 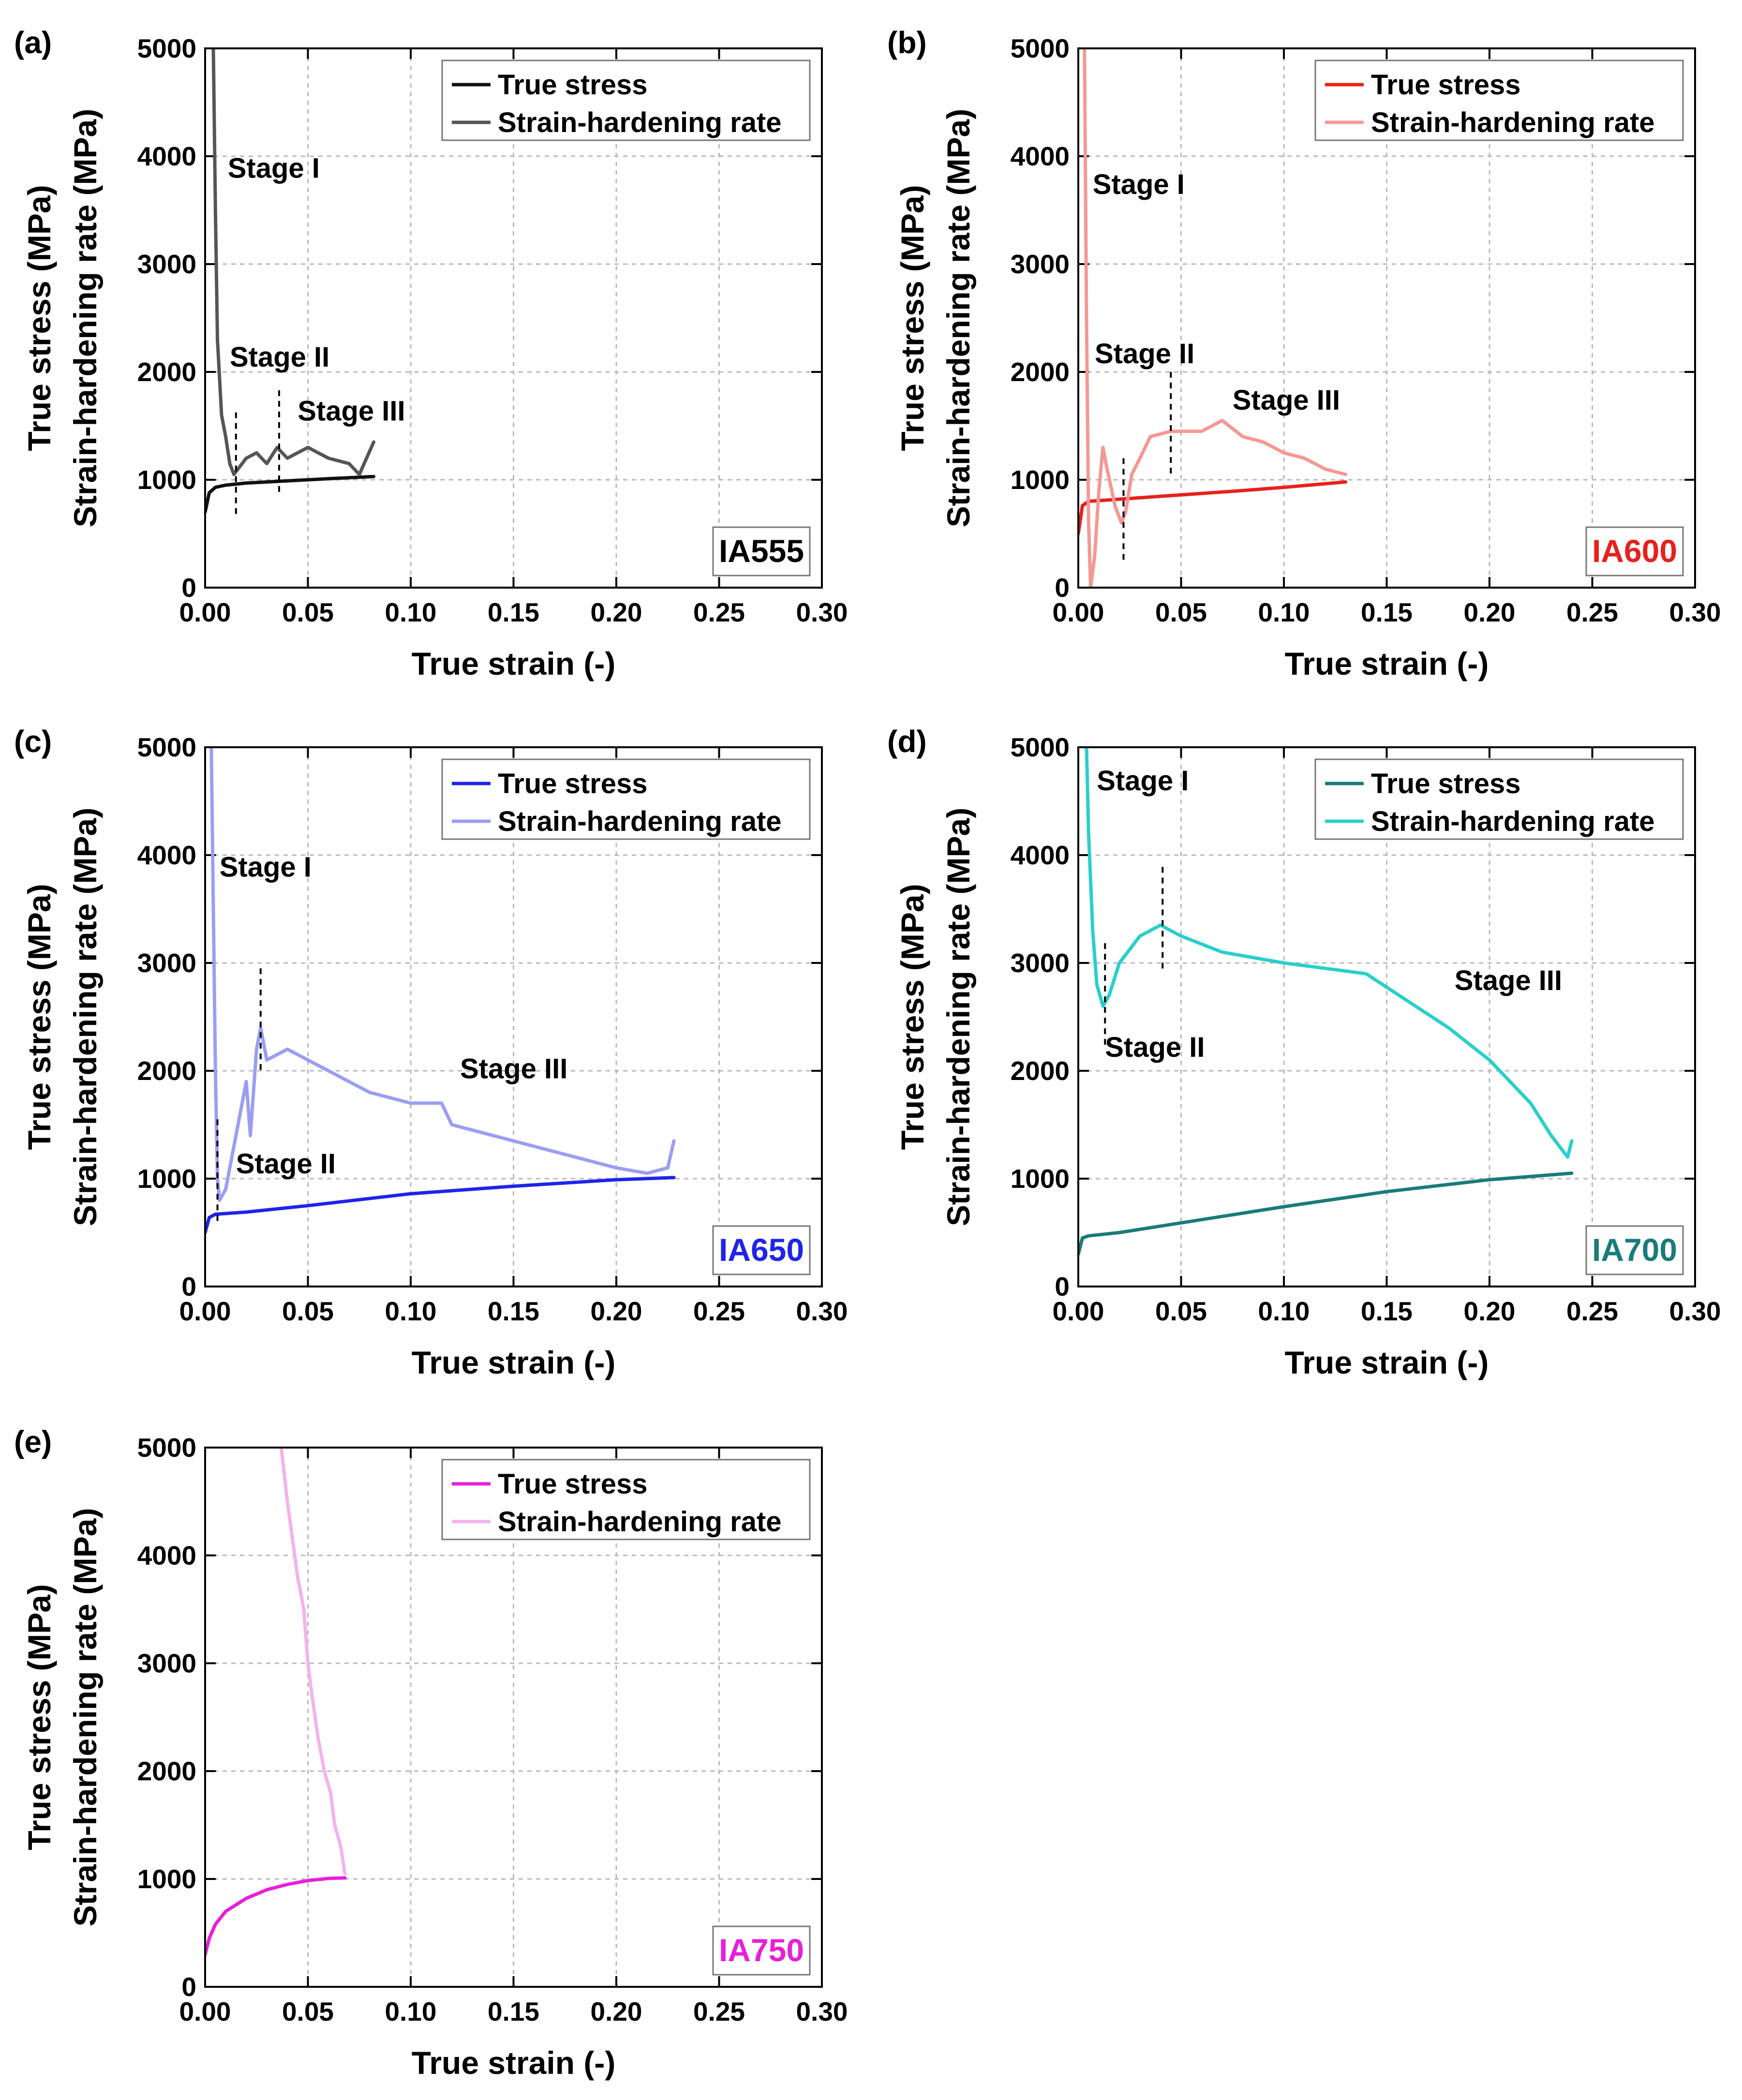 What do you see at coordinates (33, 42) in the screenshot?
I see `panel-letter: (a)` at bounding box center [33, 42].